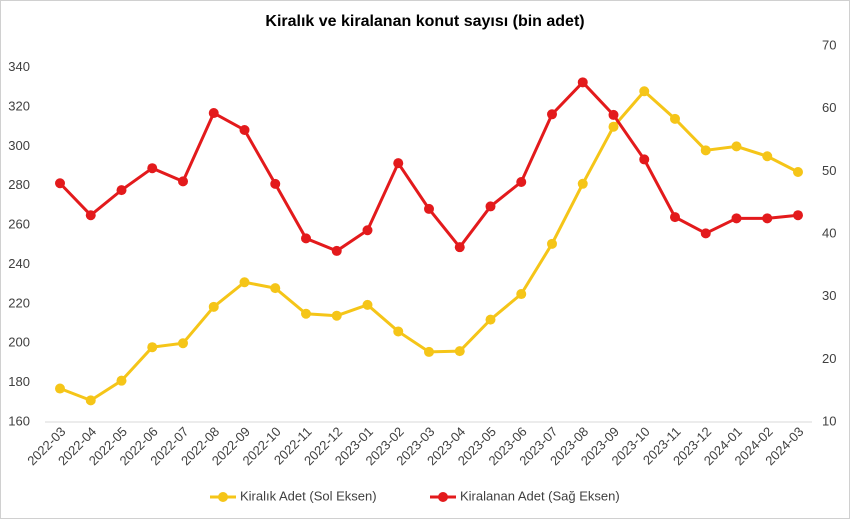 The width and height of the screenshot is (850, 519). I want to click on y2-tick-label: 70, so click(829, 44).